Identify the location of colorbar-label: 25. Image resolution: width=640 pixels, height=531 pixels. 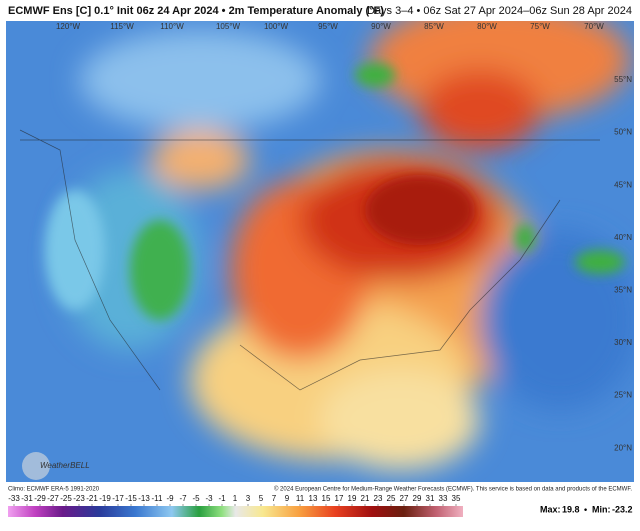
(391, 498).